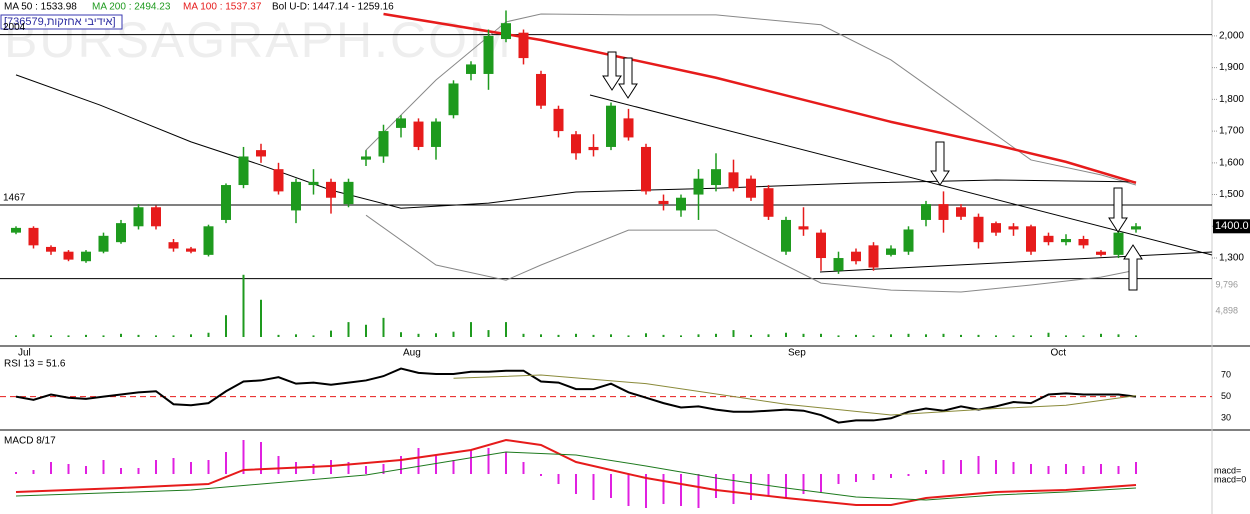 This screenshot has width=1250, height=514. Describe the element at coordinates (1059, 353) in the screenshot. I see `x-tick-label: Oct` at that location.